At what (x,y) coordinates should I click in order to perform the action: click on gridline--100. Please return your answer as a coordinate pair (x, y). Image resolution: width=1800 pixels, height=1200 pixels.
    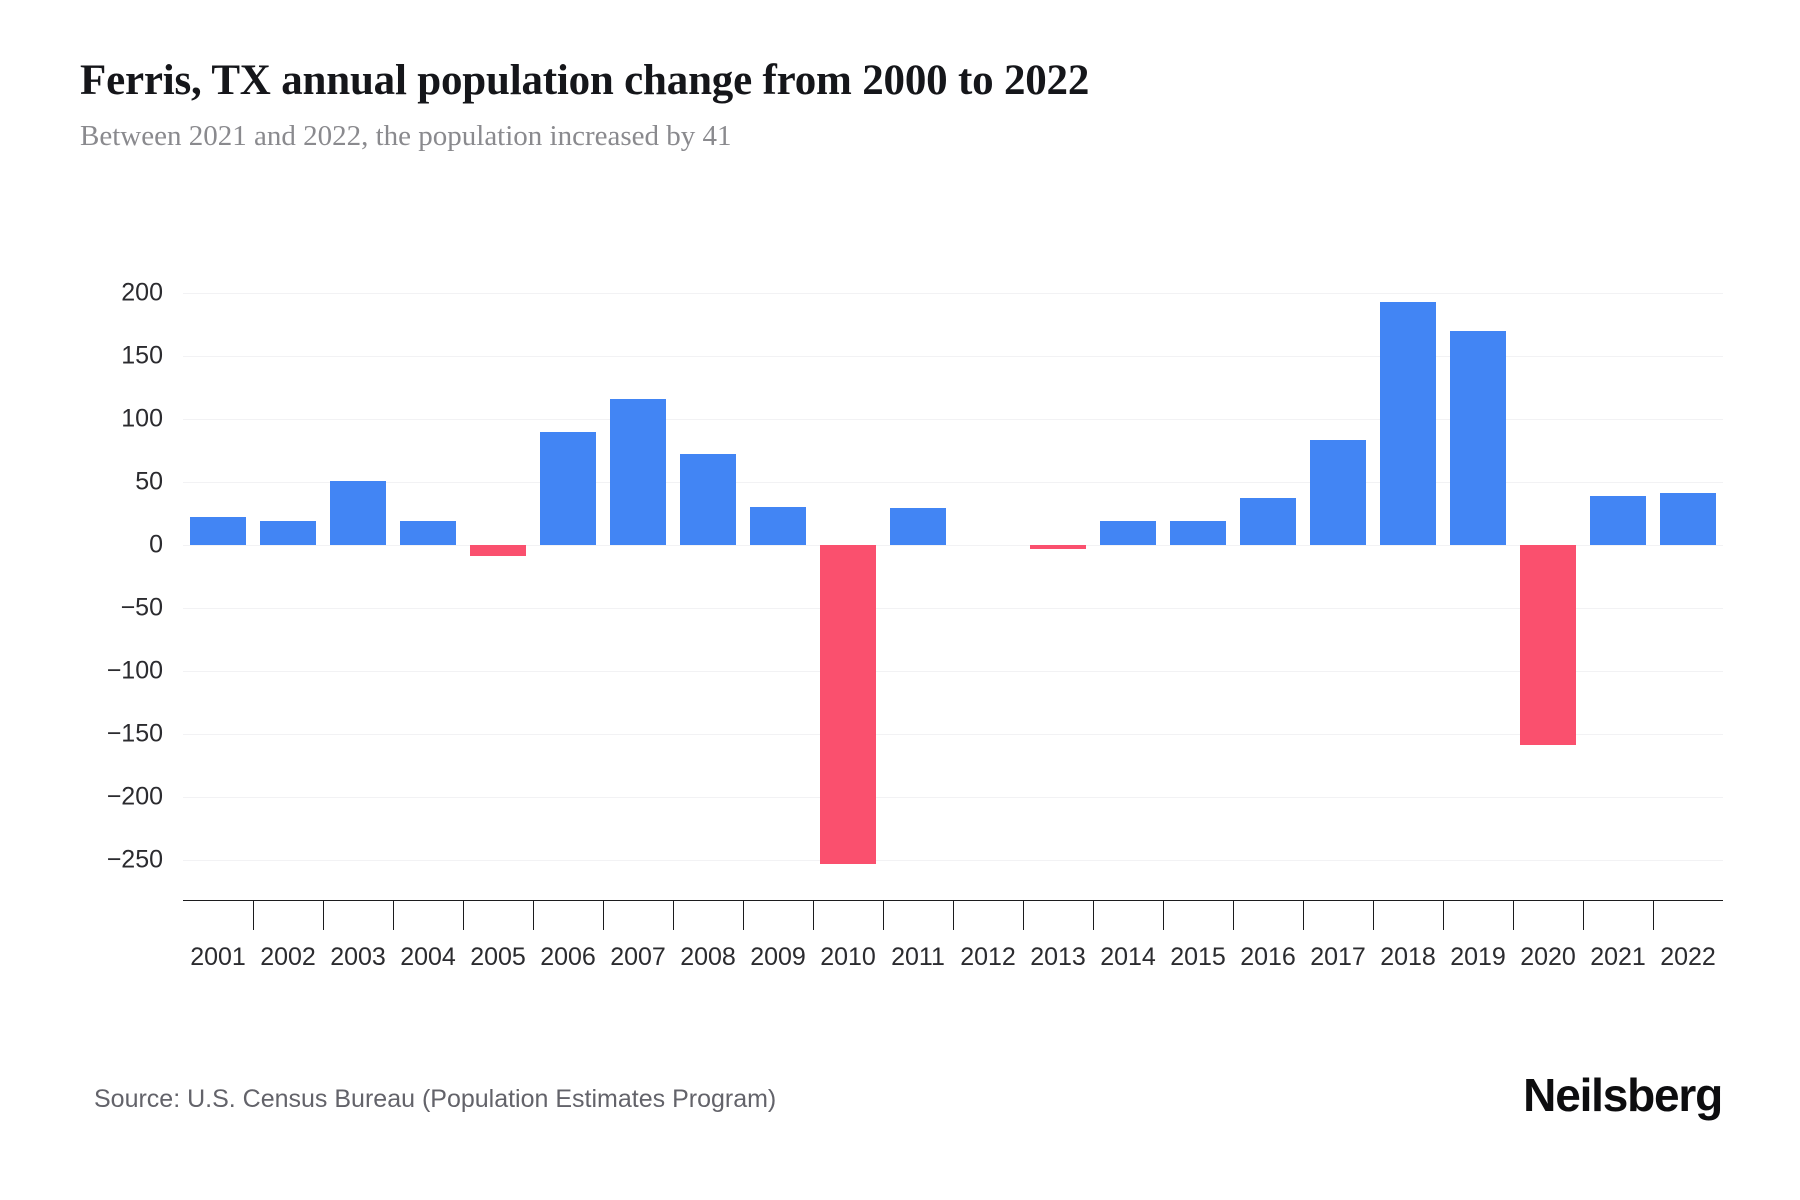
    Looking at the image, I should click on (953, 671).